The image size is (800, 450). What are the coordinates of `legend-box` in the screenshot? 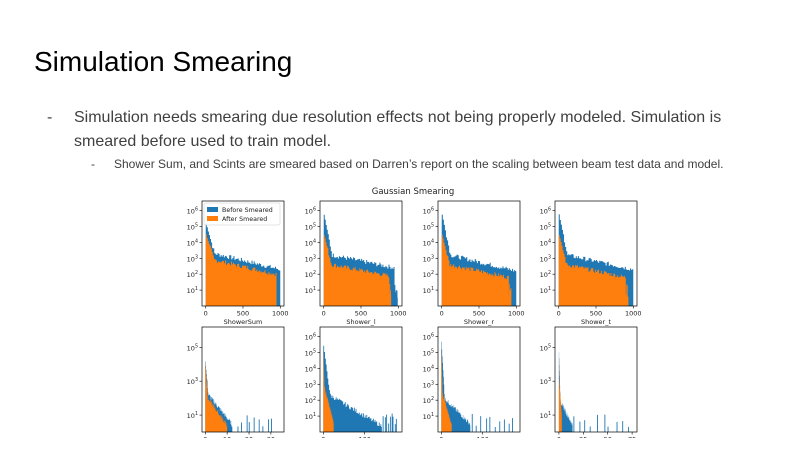 It's located at (242, 214).